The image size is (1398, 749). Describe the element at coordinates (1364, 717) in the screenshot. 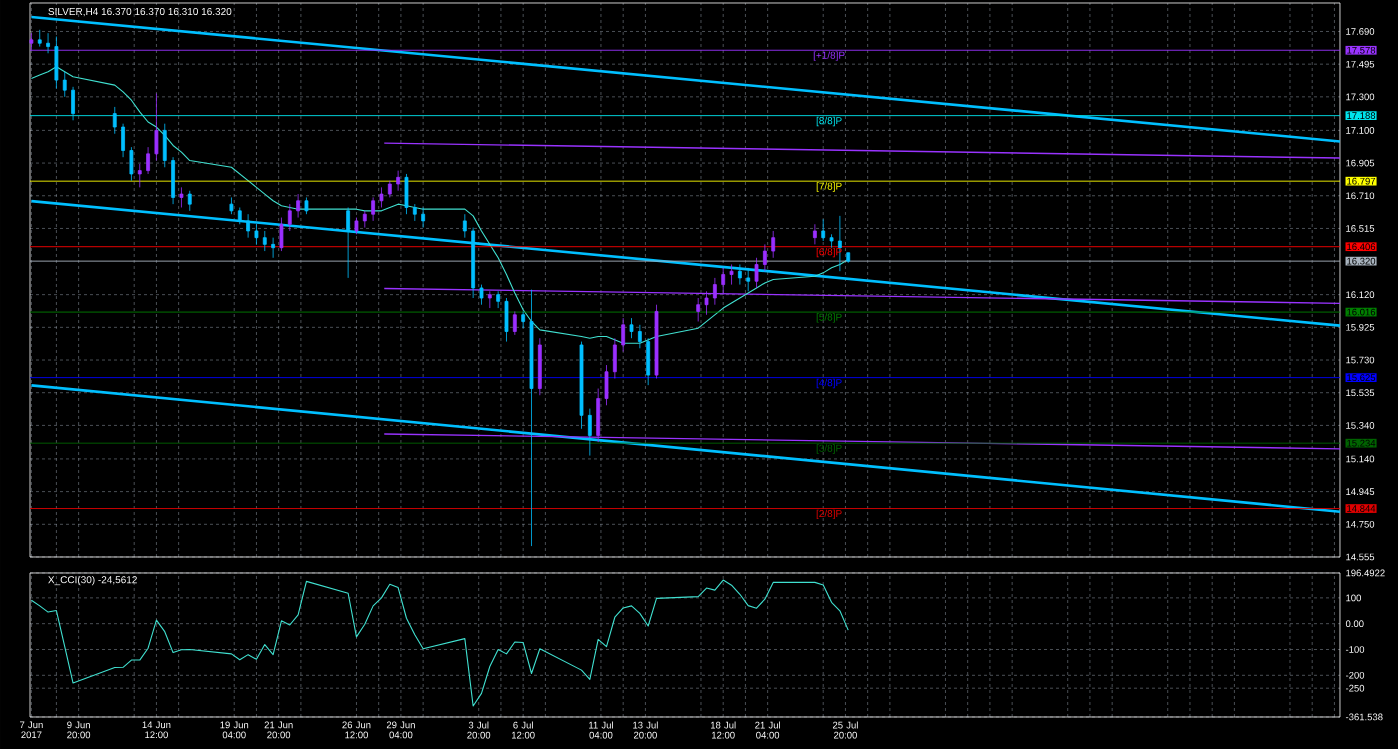

I see `y-tick-label: -361.538` at that location.